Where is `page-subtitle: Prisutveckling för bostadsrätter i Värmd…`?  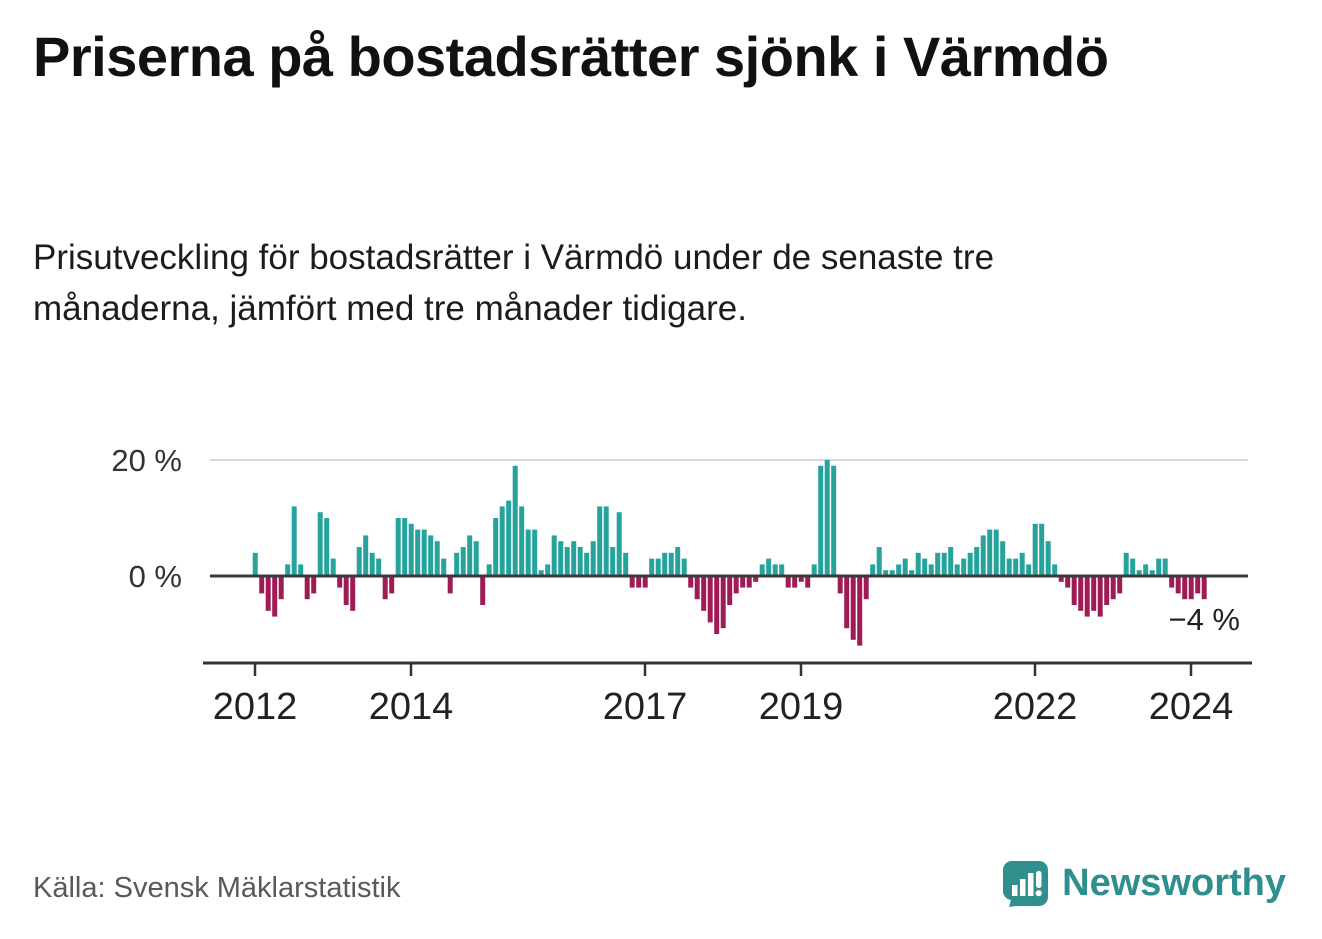 page-subtitle: Prisutveckling för bostadsrätter i Värmd… is located at coordinates (514, 283).